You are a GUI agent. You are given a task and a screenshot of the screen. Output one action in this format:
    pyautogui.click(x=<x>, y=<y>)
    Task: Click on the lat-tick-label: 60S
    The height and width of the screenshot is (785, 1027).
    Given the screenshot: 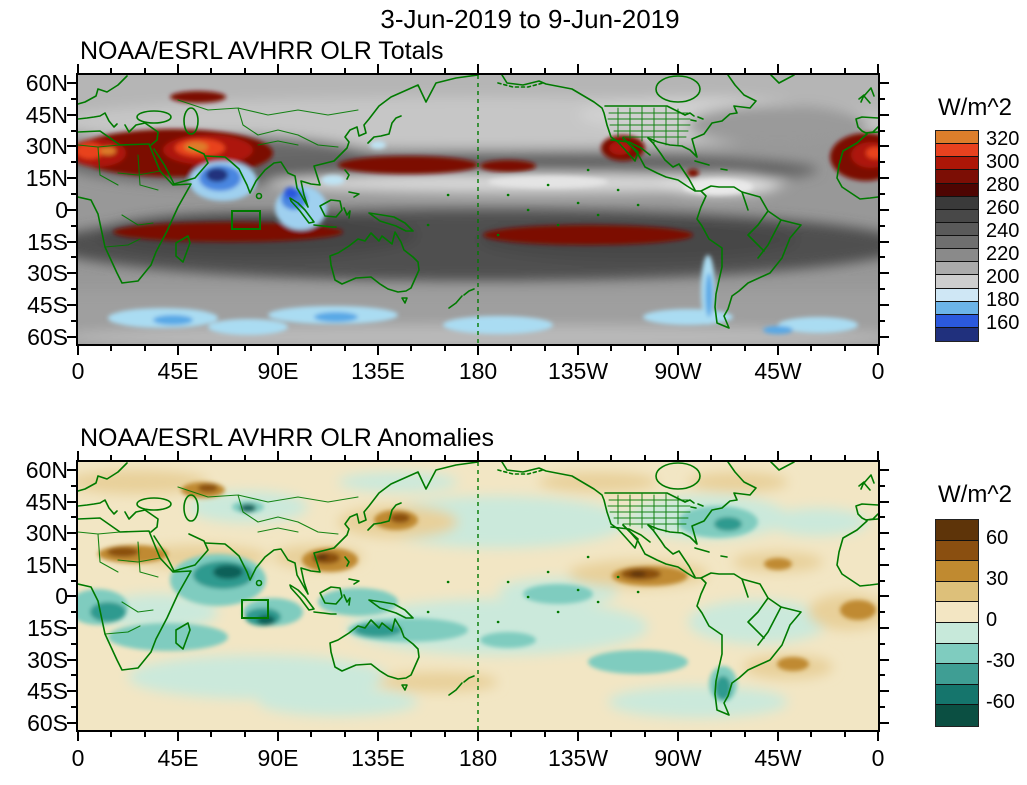 What is the action you would take?
    pyautogui.click(x=47, y=722)
    